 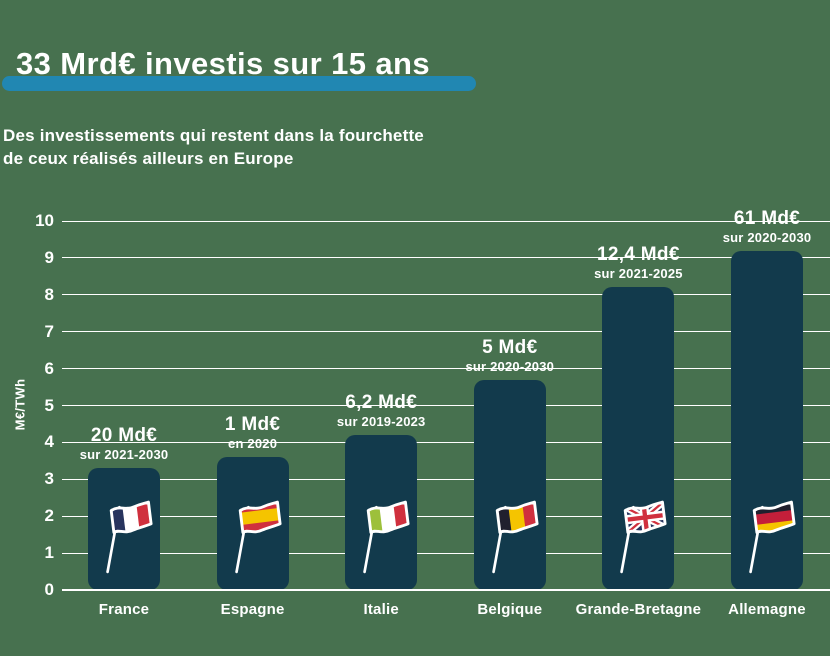 What do you see at coordinates (638, 255) in the screenshot?
I see `value-amount: 12,4 Md€` at bounding box center [638, 255].